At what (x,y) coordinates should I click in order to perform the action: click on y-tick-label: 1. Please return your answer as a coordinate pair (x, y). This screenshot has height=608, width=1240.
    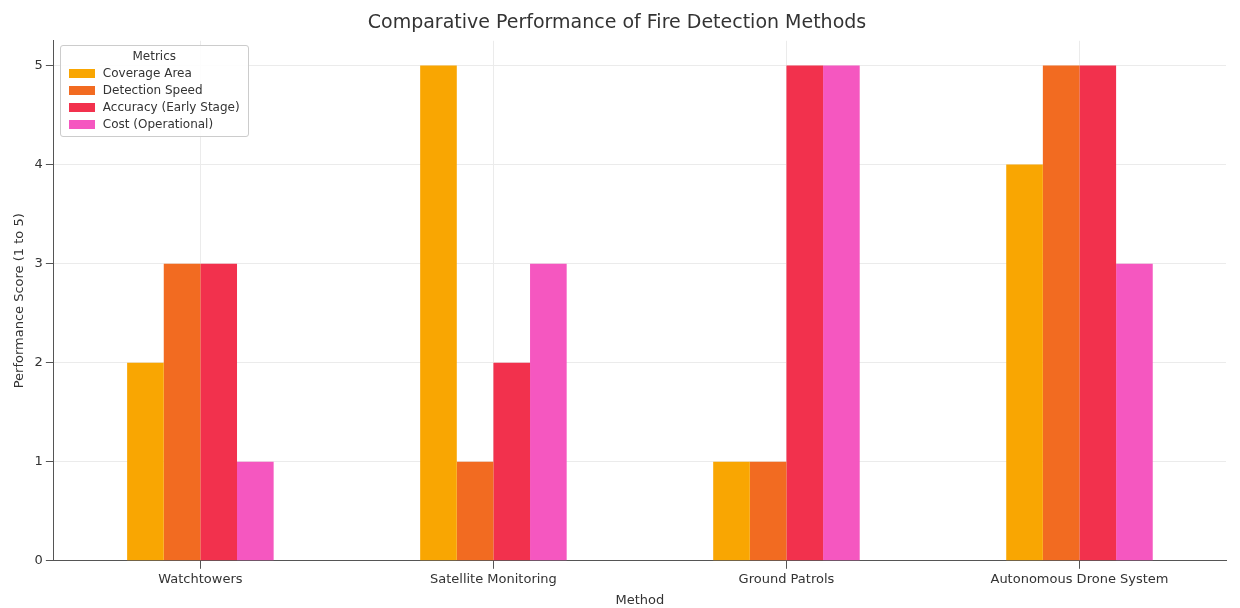
    Looking at the image, I should click on (38, 461).